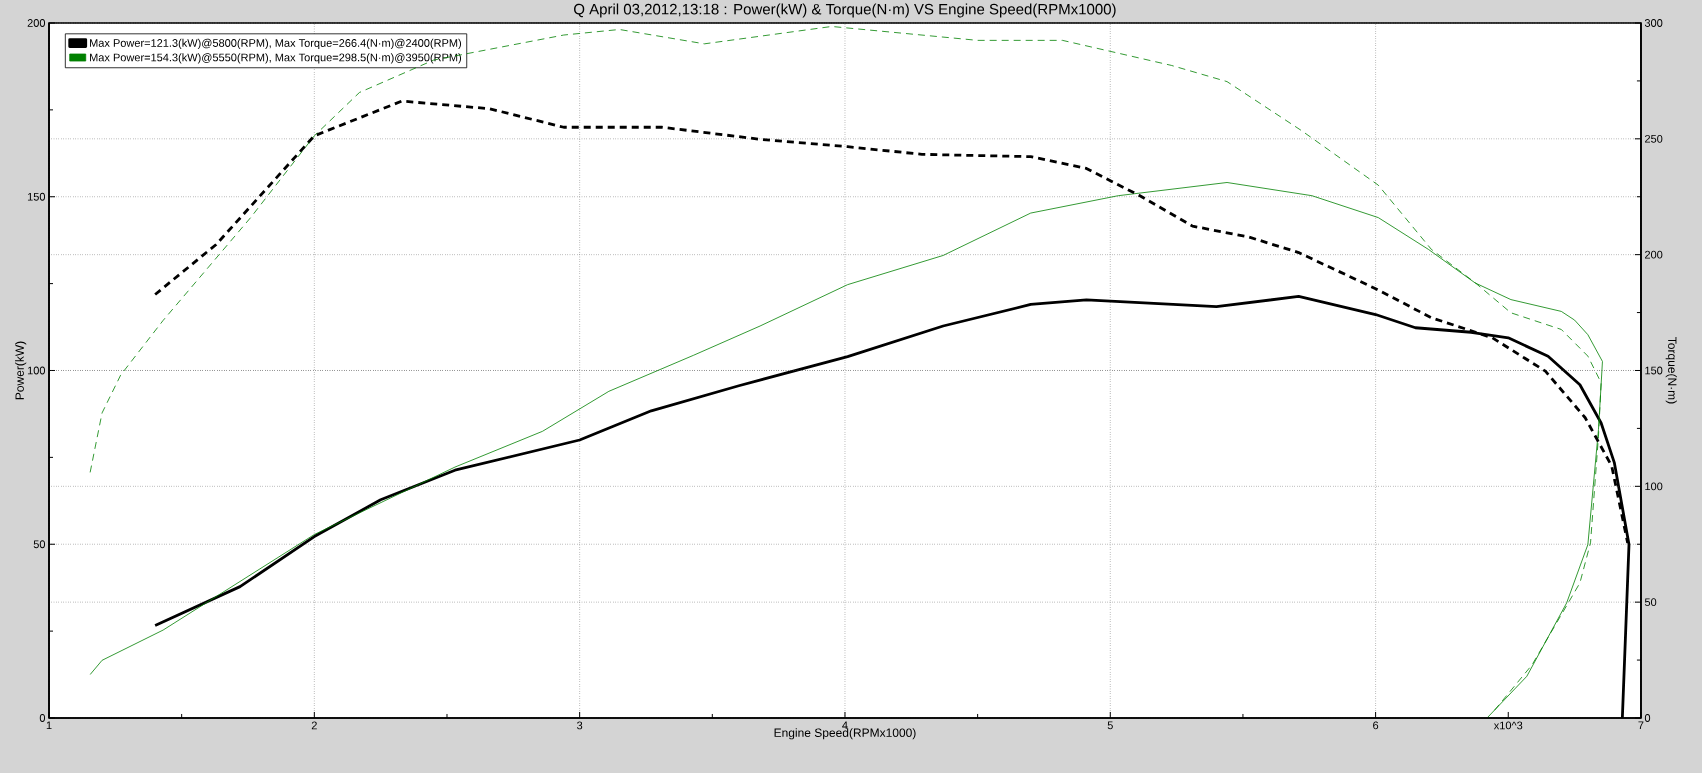 The image size is (1702, 773). I want to click on x-axis-title: Engine Speed(RPMx1000), so click(845, 734).